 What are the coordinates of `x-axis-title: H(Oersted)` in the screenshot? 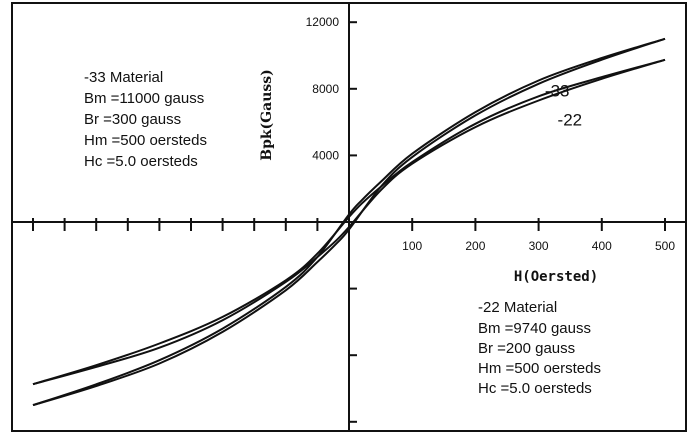 It's located at (556, 277).